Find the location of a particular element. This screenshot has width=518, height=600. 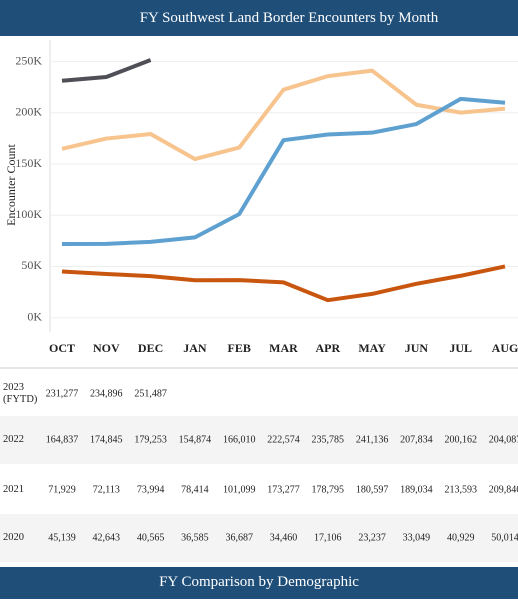

table-cell: 72,113 is located at coordinates (106, 490).